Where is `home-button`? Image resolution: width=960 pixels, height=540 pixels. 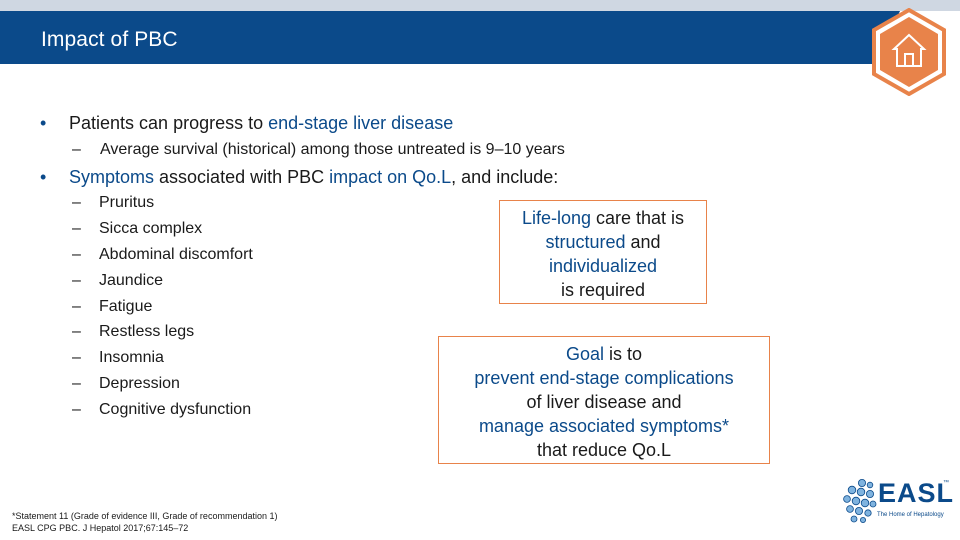
home-button is located at coordinates (909, 52).